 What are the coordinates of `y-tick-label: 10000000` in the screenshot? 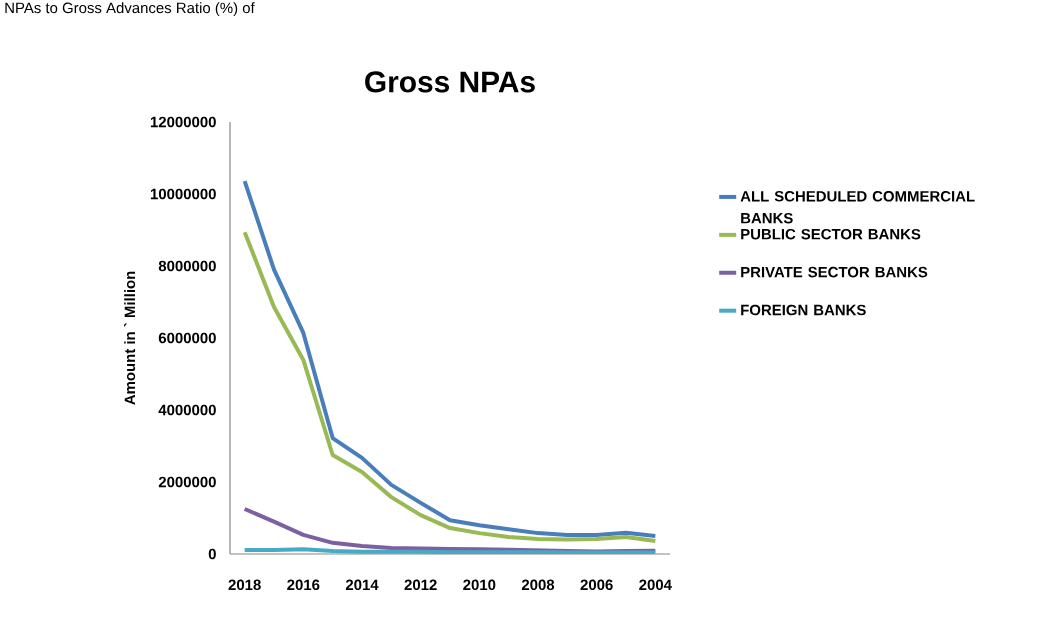 It's located at (183, 194).